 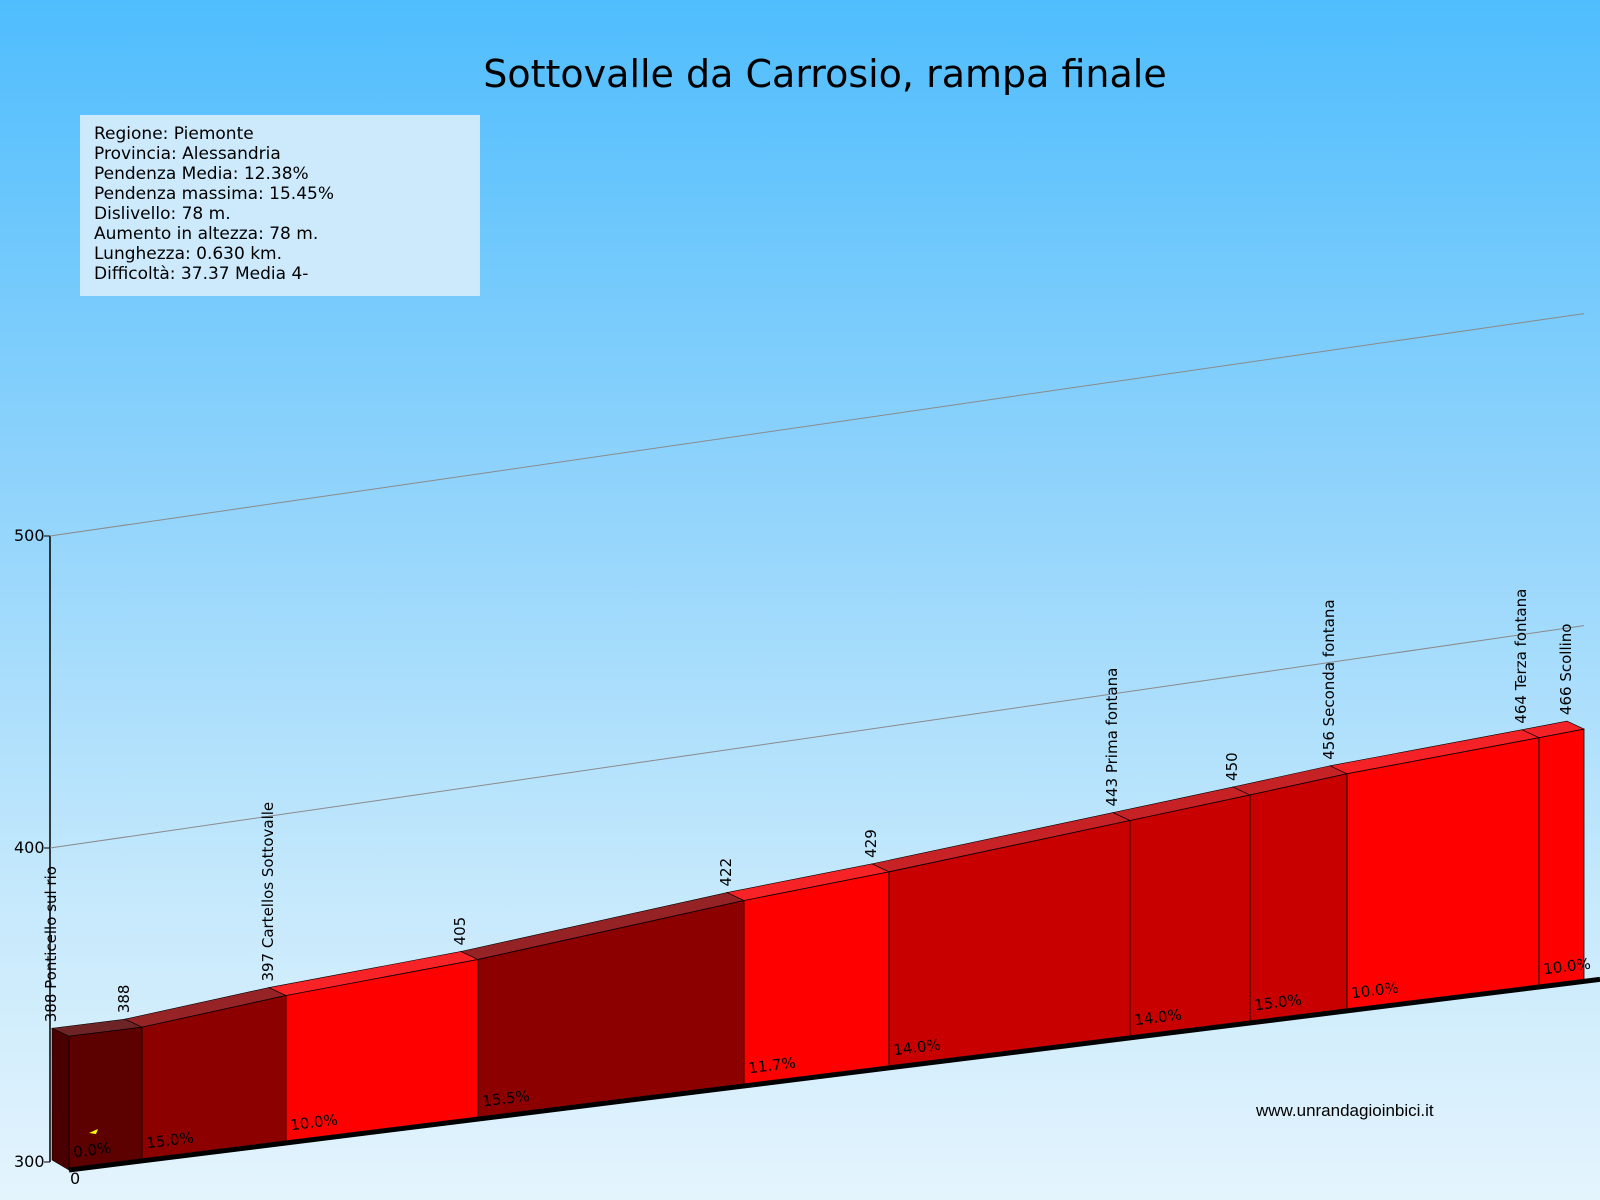 What do you see at coordinates (1158, 1018) in the screenshot?
I see `gradient-label-7: 14.0%` at bounding box center [1158, 1018].